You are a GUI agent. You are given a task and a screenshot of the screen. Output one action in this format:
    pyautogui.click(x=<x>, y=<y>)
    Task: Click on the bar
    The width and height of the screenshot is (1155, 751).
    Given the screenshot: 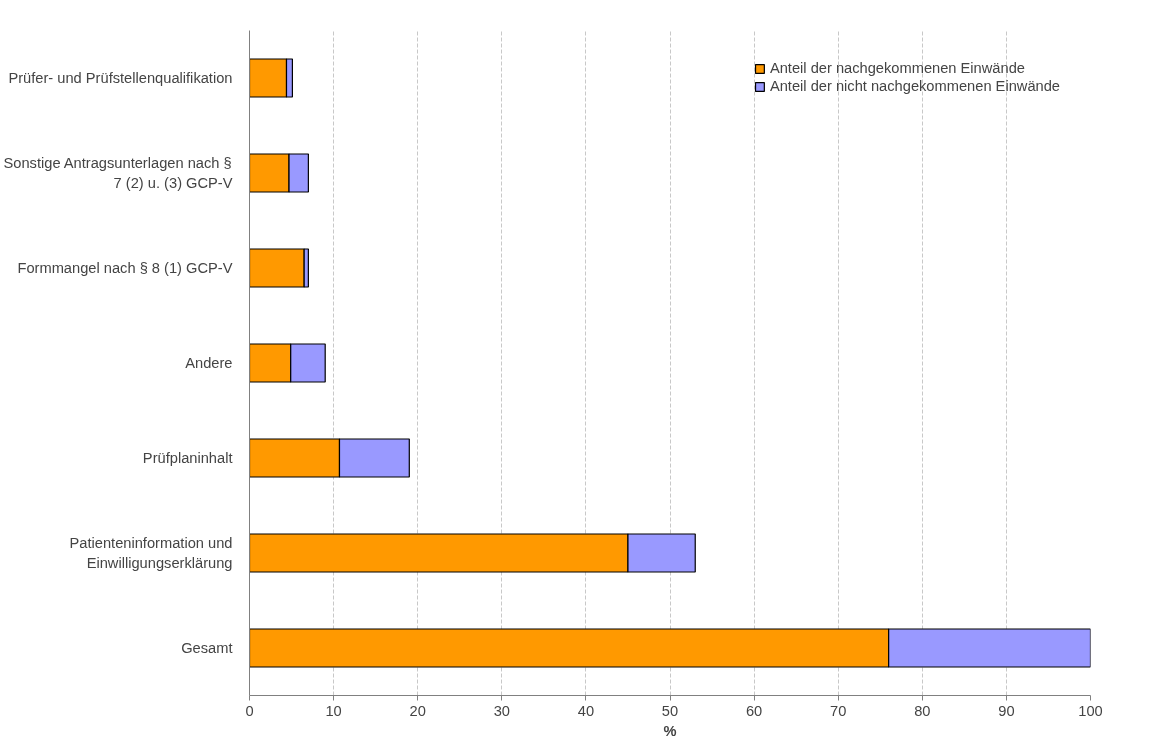 What is the action you would take?
    pyautogui.click(x=277, y=268)
    